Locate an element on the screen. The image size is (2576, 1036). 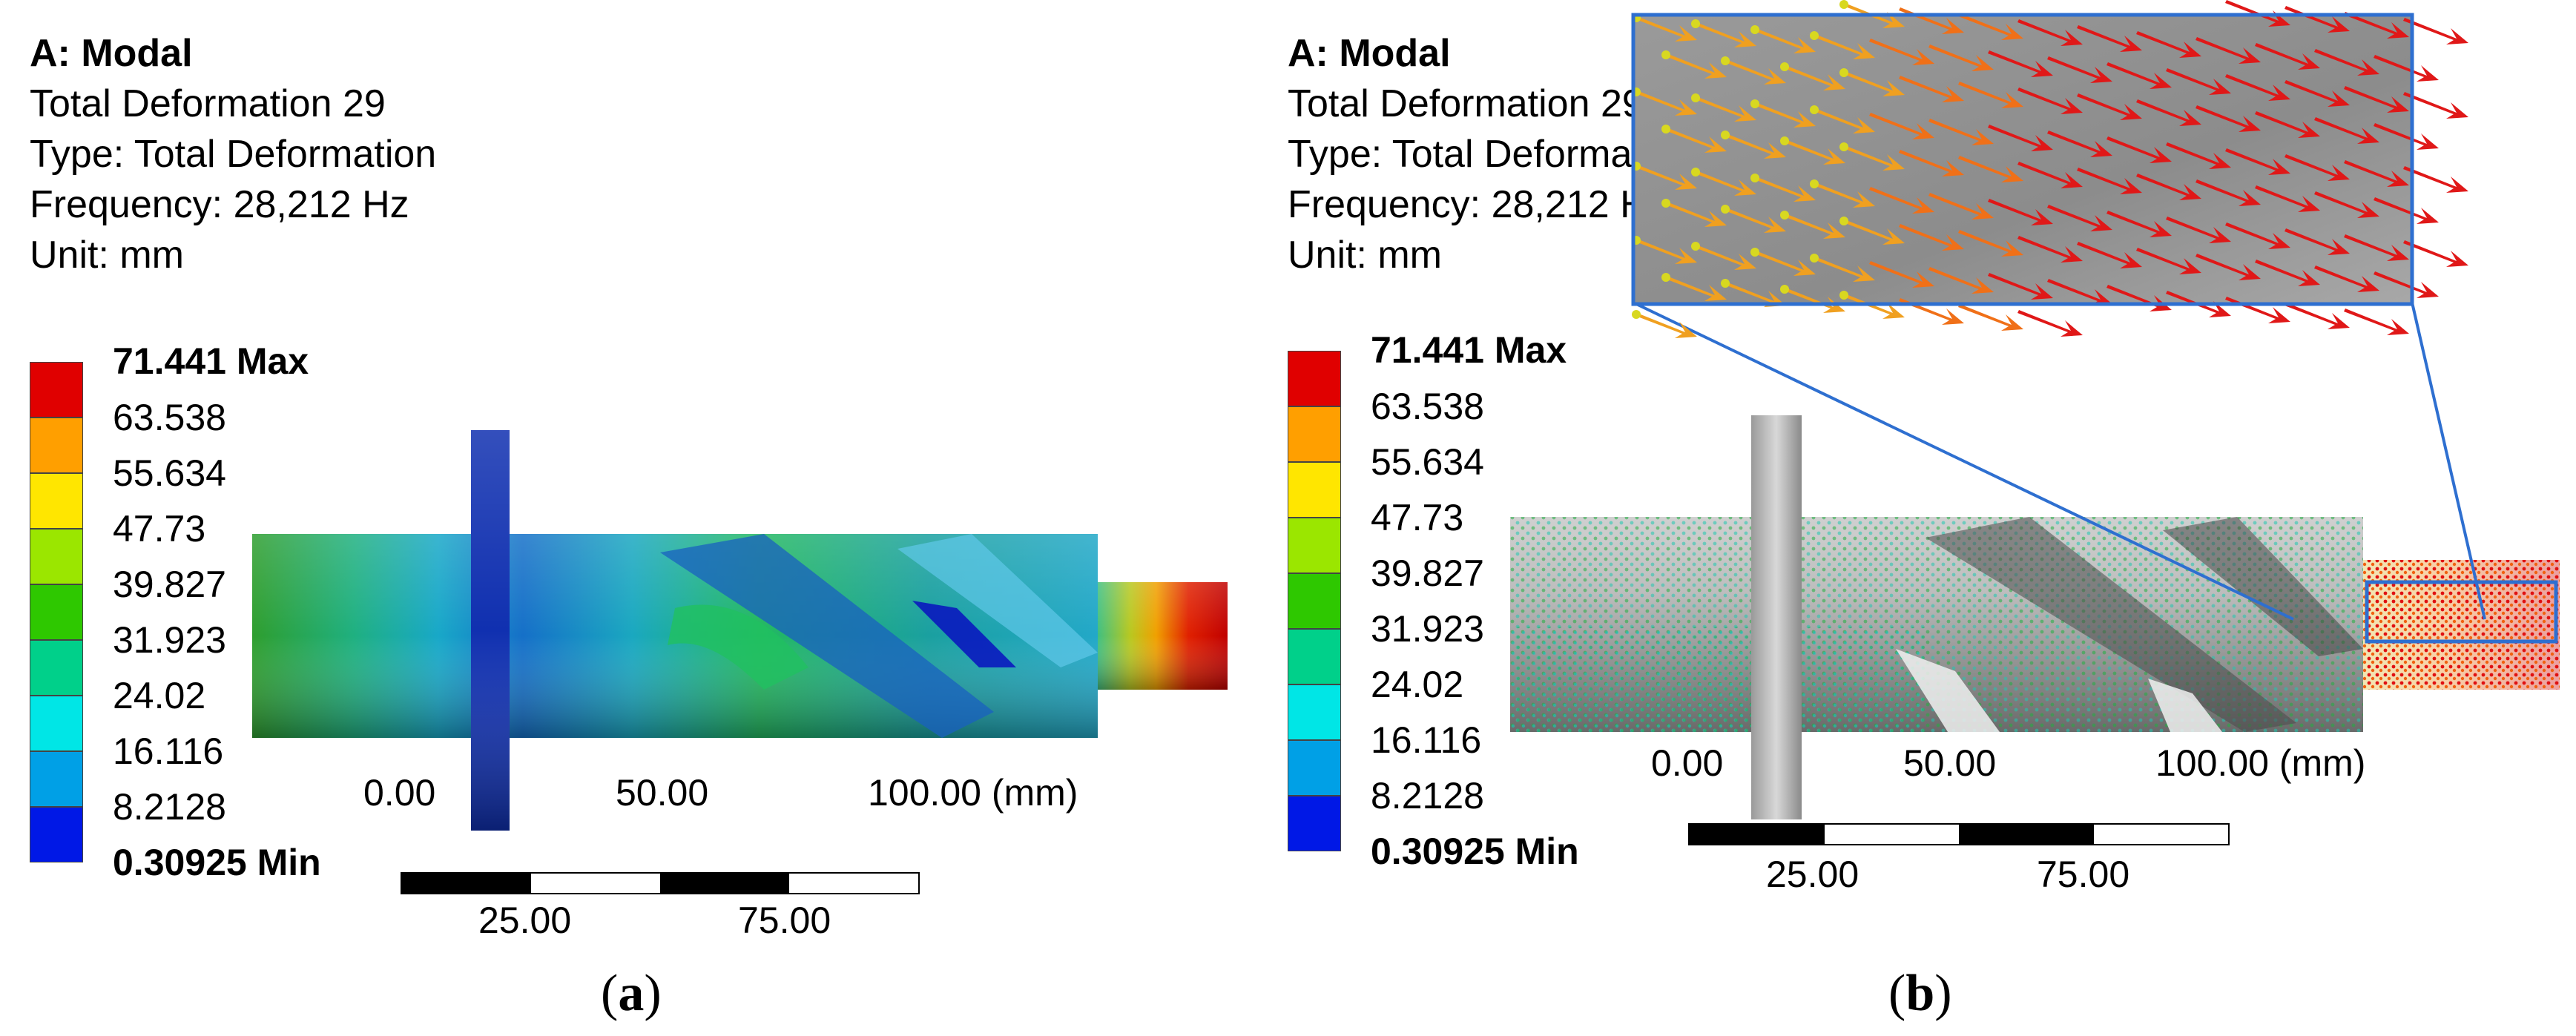
legend-max-label: 71.441 Max is located at coordinates (1469, 350).